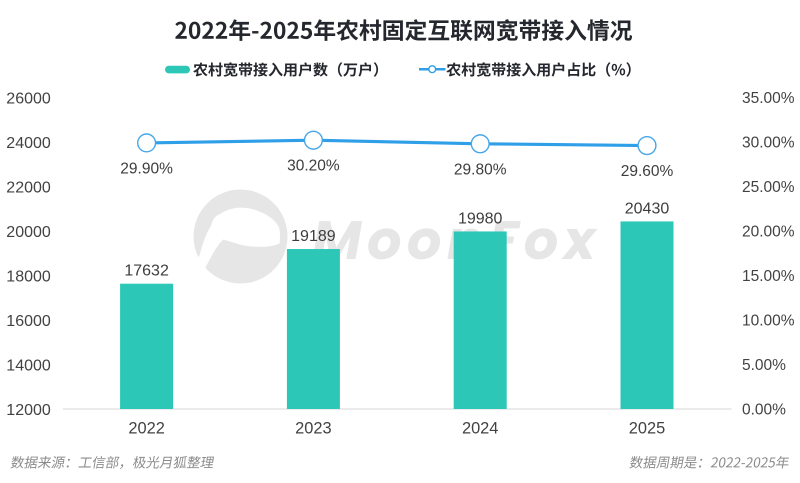  I want to click on svg-text: 2022, so click(146, 429).